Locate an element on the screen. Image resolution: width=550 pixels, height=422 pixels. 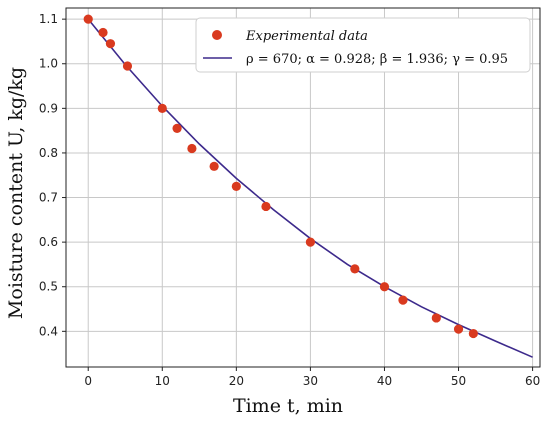
y-axis-label: Moisture content U, kg/kg is located at coordinates (16, 193).